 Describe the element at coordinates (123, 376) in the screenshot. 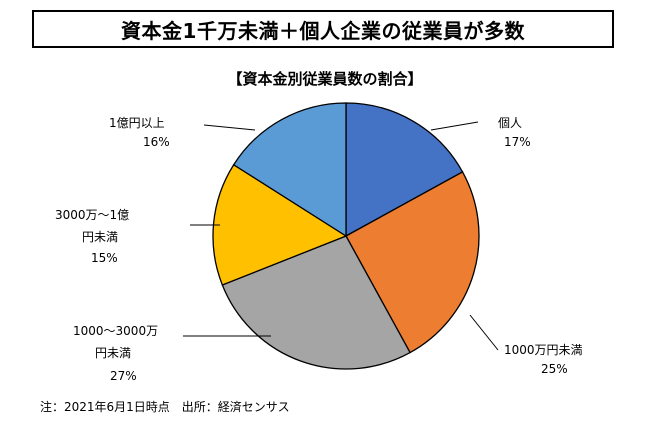

I see `slice-value-1000-3000man: 27%` at that location.